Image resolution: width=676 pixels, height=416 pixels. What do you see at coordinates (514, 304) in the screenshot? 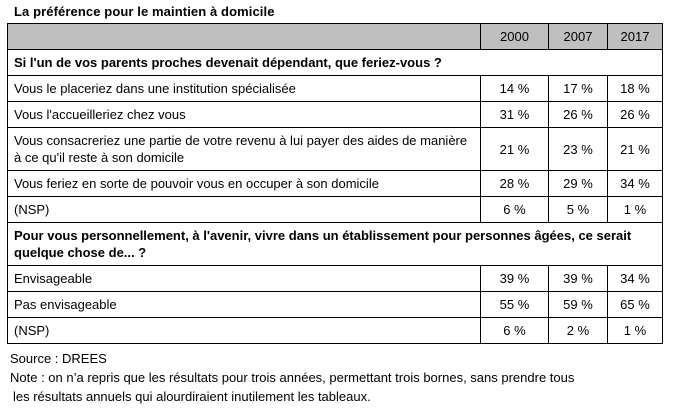
I see `value-cell-2000: 55 %` at bounding box center [514, 304].